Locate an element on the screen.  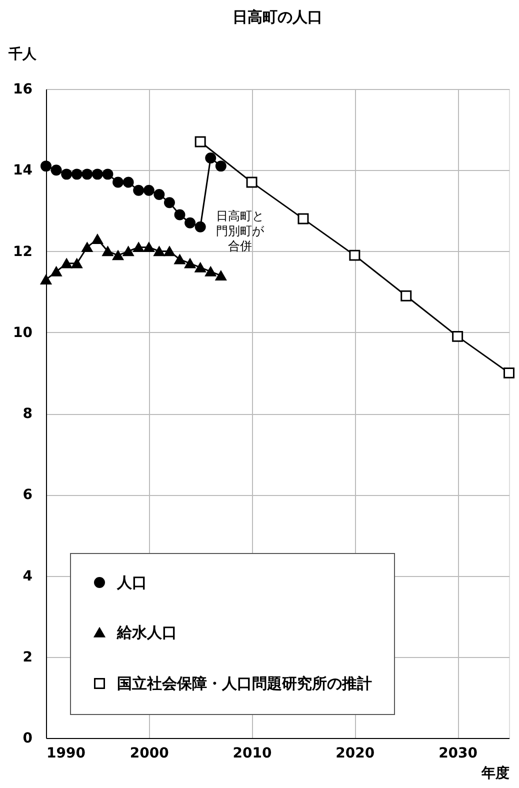
y-tick-label: 0 is located at coordinates (27, 738).